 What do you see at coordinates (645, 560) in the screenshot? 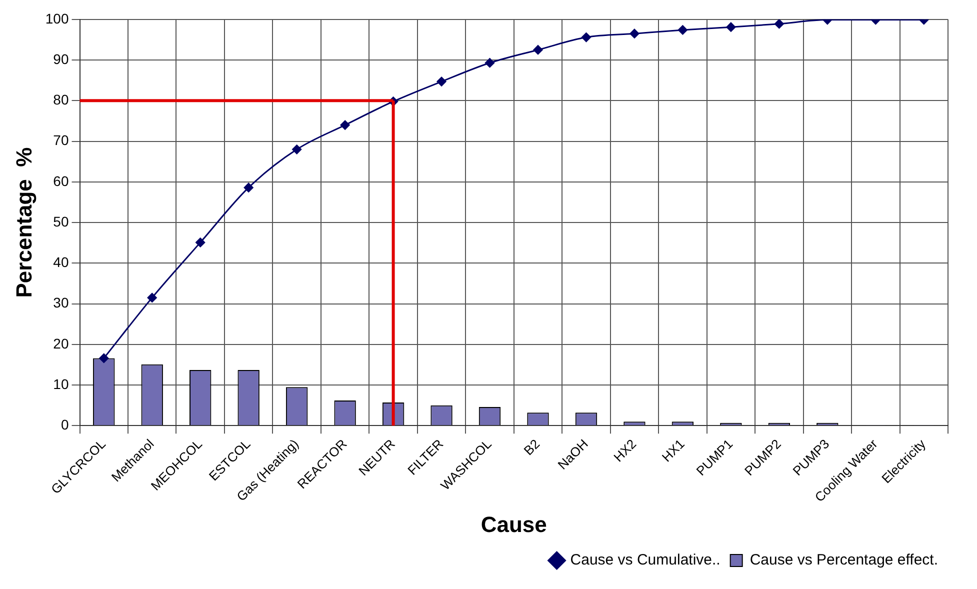
I see `legend-label: Cause vs Cumulative..` at bounding box center [645, 560].